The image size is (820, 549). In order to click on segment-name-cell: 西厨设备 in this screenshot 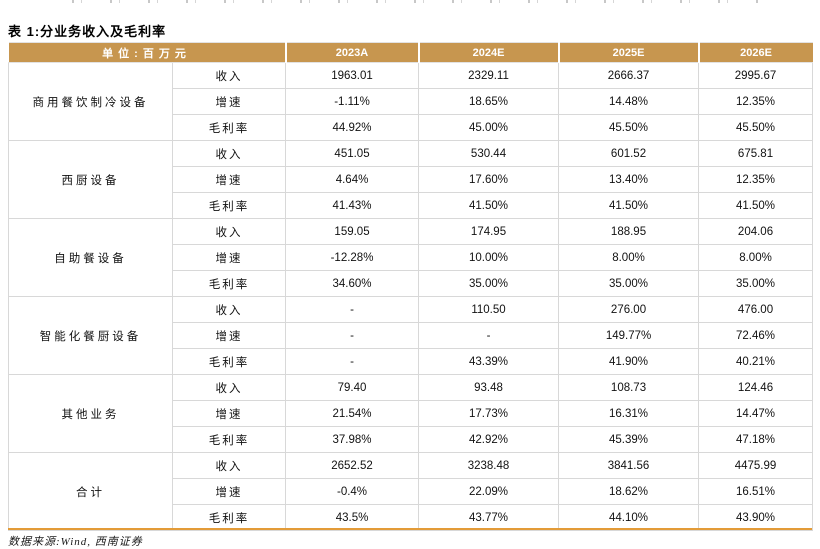, I will do `click(90, 179)`.